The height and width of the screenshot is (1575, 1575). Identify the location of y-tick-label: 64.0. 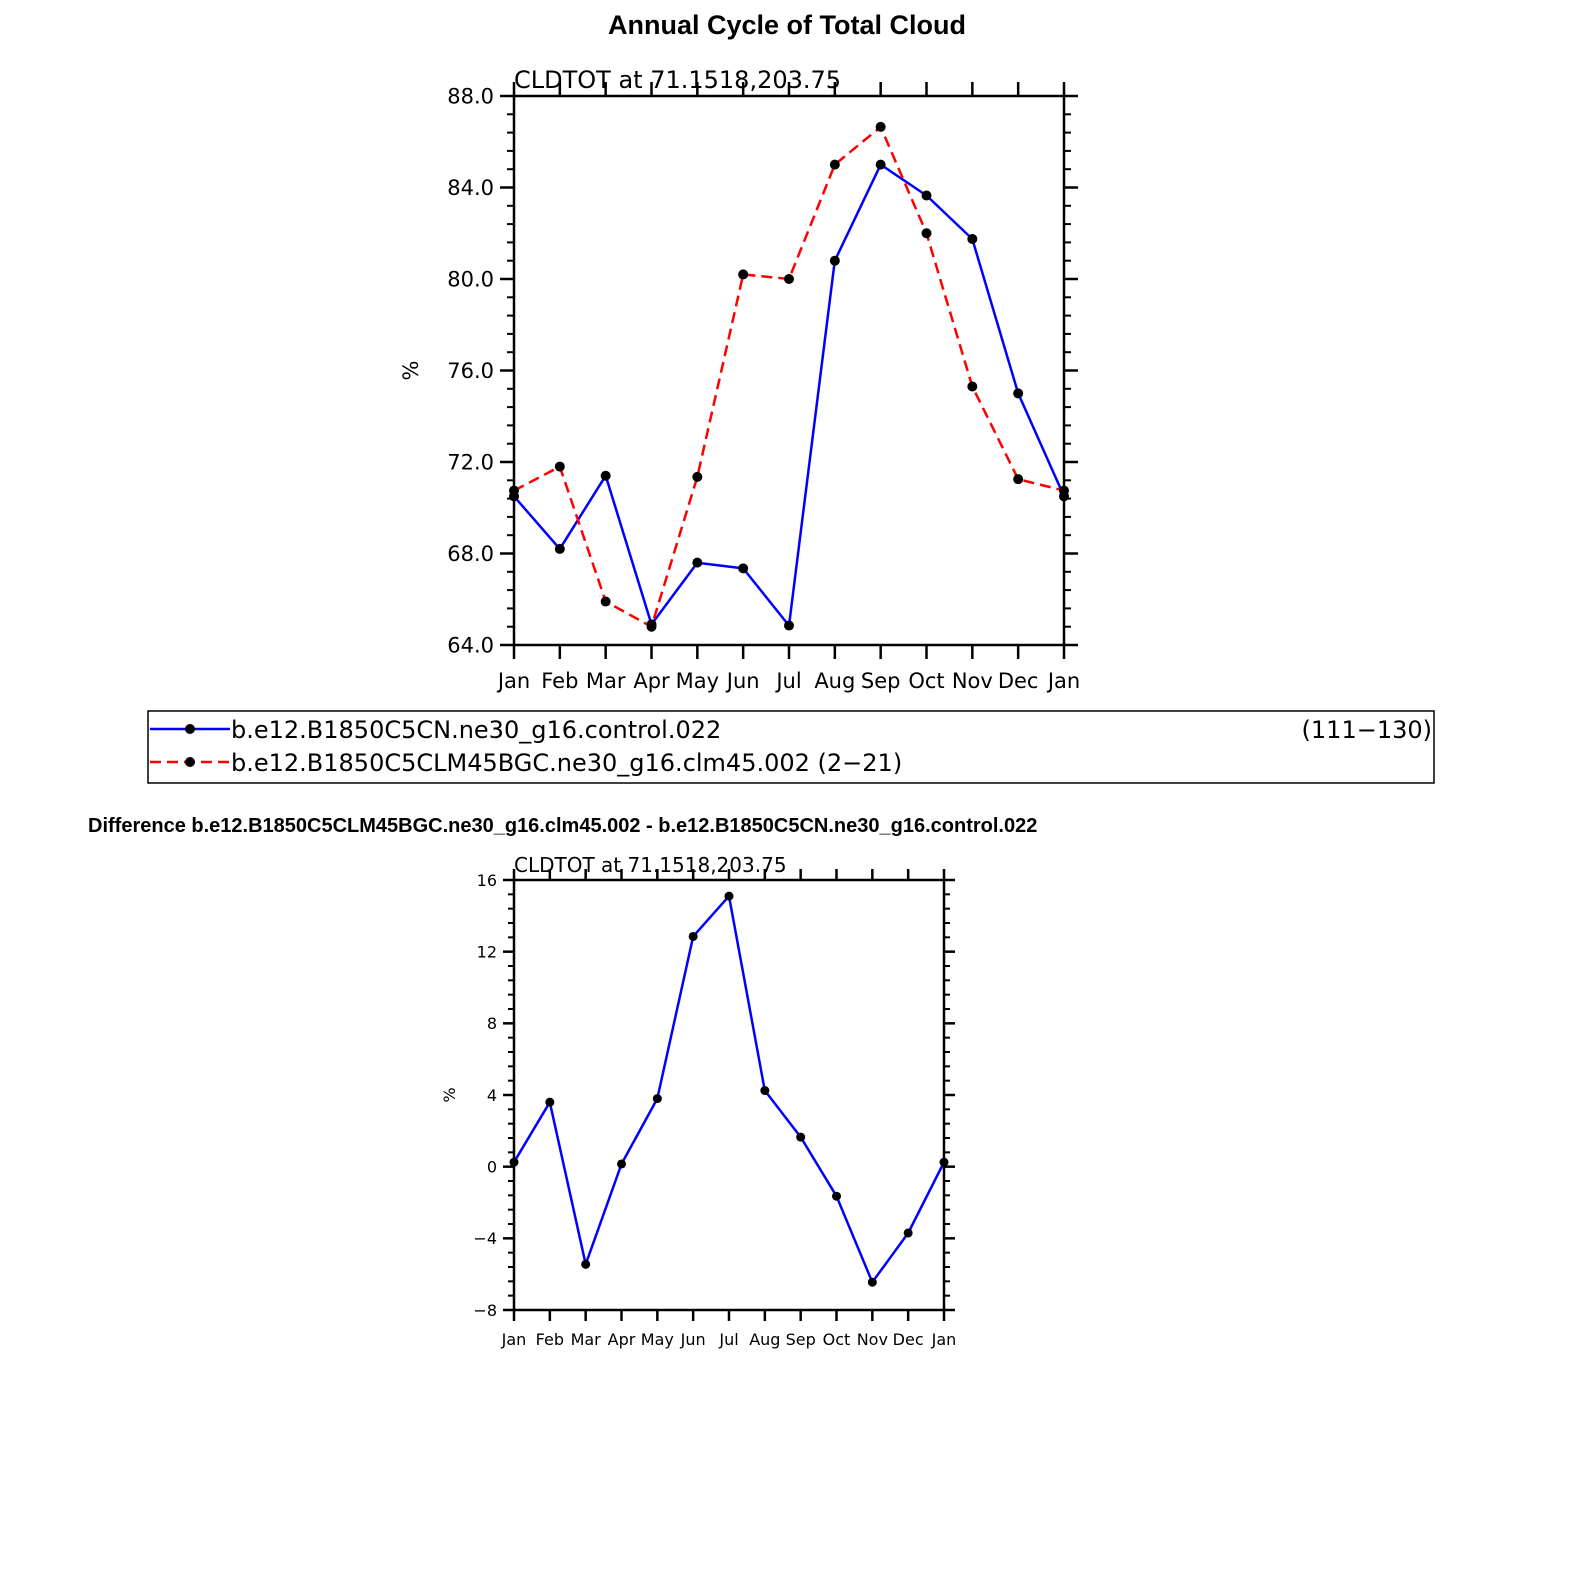
(470, 646).